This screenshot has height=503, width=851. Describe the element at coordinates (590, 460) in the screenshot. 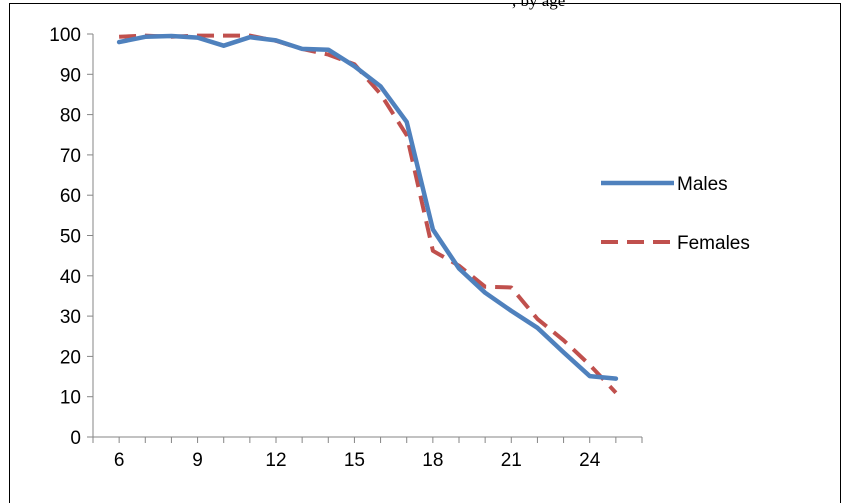

I see `x-tick-label: 24` at that location.